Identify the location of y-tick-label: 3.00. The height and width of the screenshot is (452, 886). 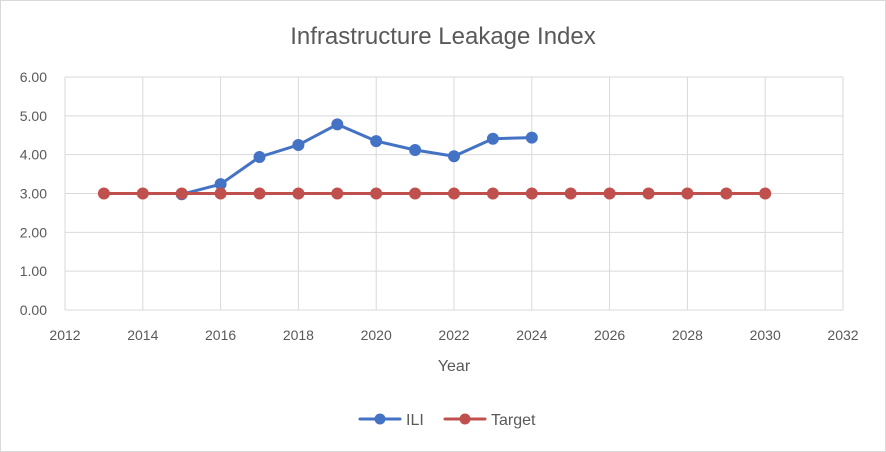
(33, 194).